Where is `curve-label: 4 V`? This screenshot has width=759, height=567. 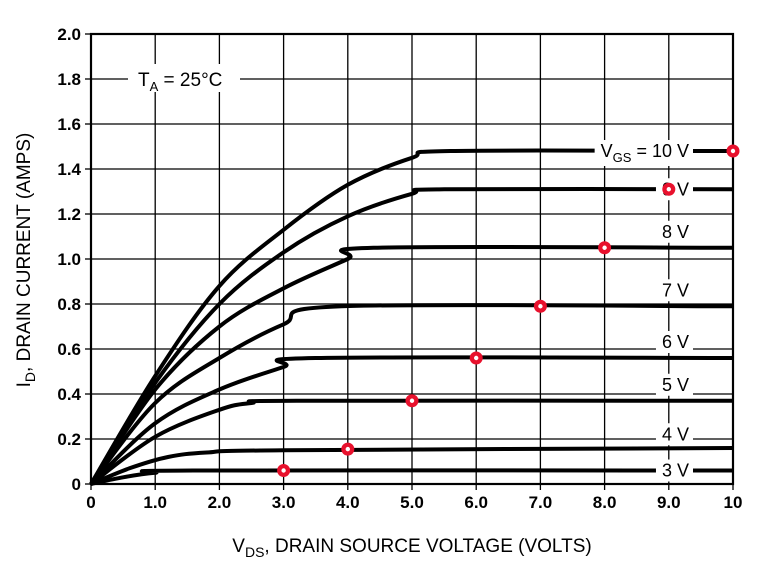 curve-label: 4 V is located at coordinates (675, 434).